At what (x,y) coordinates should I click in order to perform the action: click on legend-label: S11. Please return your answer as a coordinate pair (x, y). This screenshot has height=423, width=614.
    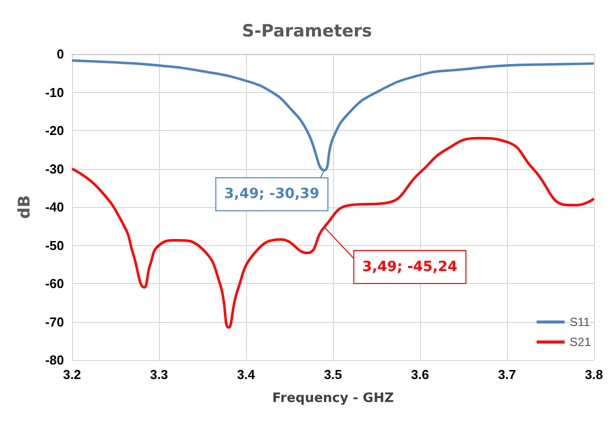
    Looking at the image, I should click on (580, 322).